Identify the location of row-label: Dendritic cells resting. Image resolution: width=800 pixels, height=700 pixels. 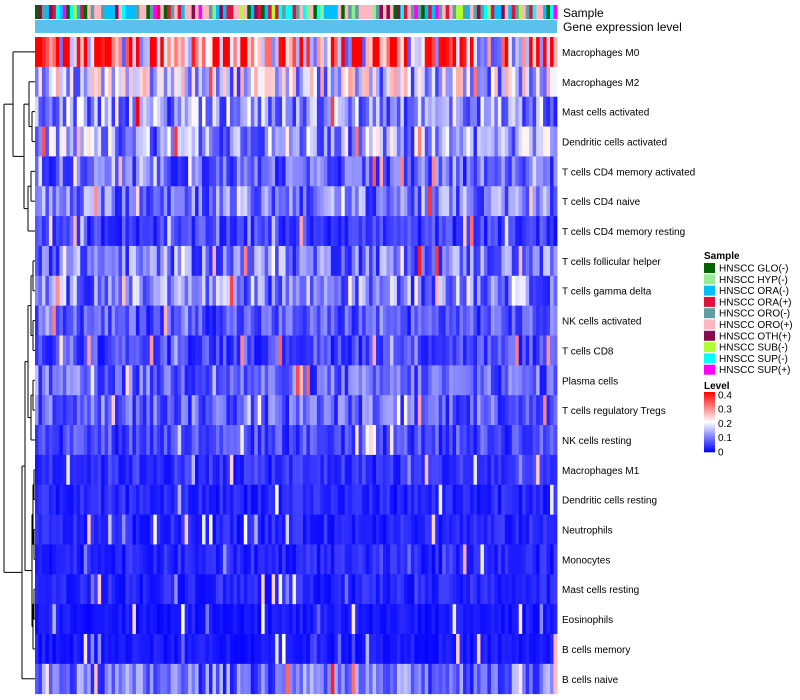
(609, 501).